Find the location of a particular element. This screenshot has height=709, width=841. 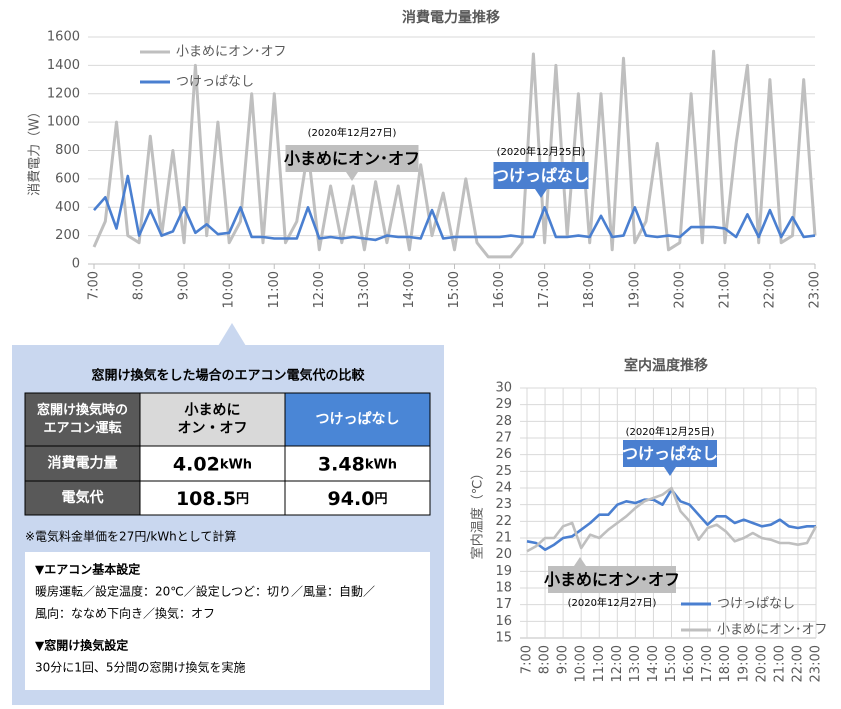

settings-box is located at coordinates (227, 621).